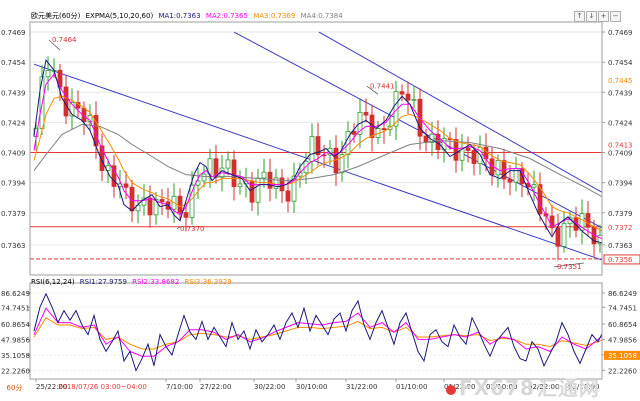 The height and width of the screenshot is (401, 640). Describe the element at coordinates (603, 16) in the screenshot. I see `zoom-in-button: +` at that location.